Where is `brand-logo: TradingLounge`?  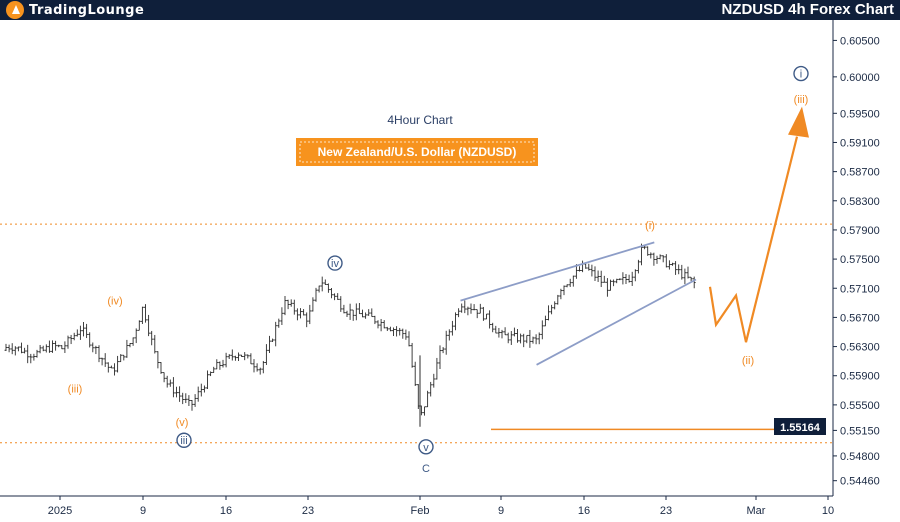
brand-logo: TradingLounge is located at coordinates (75, 10).